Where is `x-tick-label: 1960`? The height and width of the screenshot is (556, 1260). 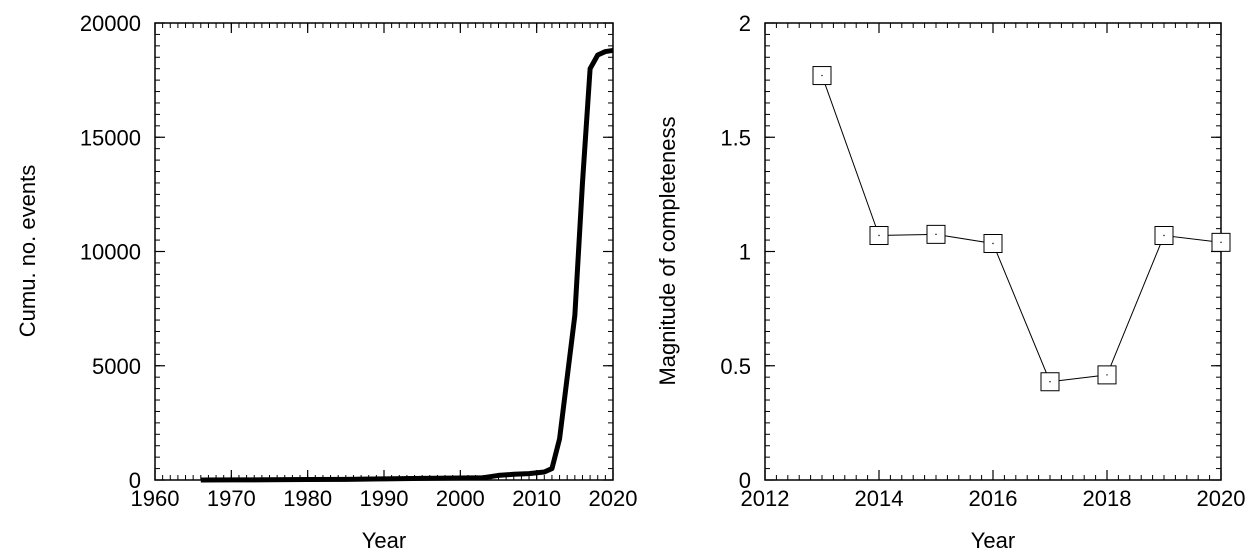 x-tick-label: 1960 is located at coordinates (155, 498).